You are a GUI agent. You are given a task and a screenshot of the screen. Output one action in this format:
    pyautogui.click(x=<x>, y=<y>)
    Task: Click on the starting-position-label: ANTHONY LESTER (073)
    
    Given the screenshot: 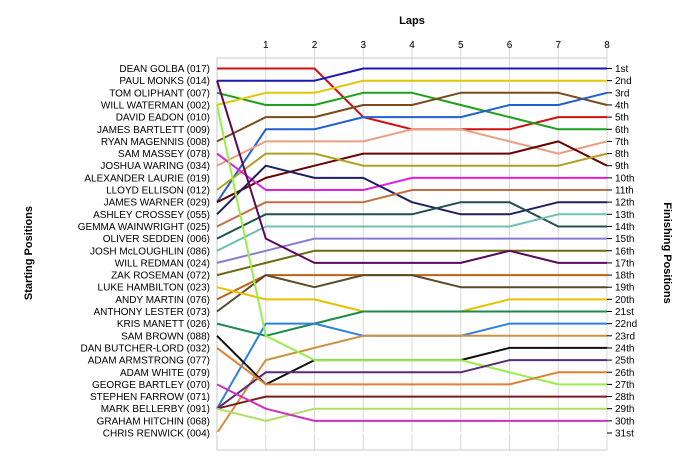 What is the action you would take?
    pyautogui.click(x=151, y=312)
    